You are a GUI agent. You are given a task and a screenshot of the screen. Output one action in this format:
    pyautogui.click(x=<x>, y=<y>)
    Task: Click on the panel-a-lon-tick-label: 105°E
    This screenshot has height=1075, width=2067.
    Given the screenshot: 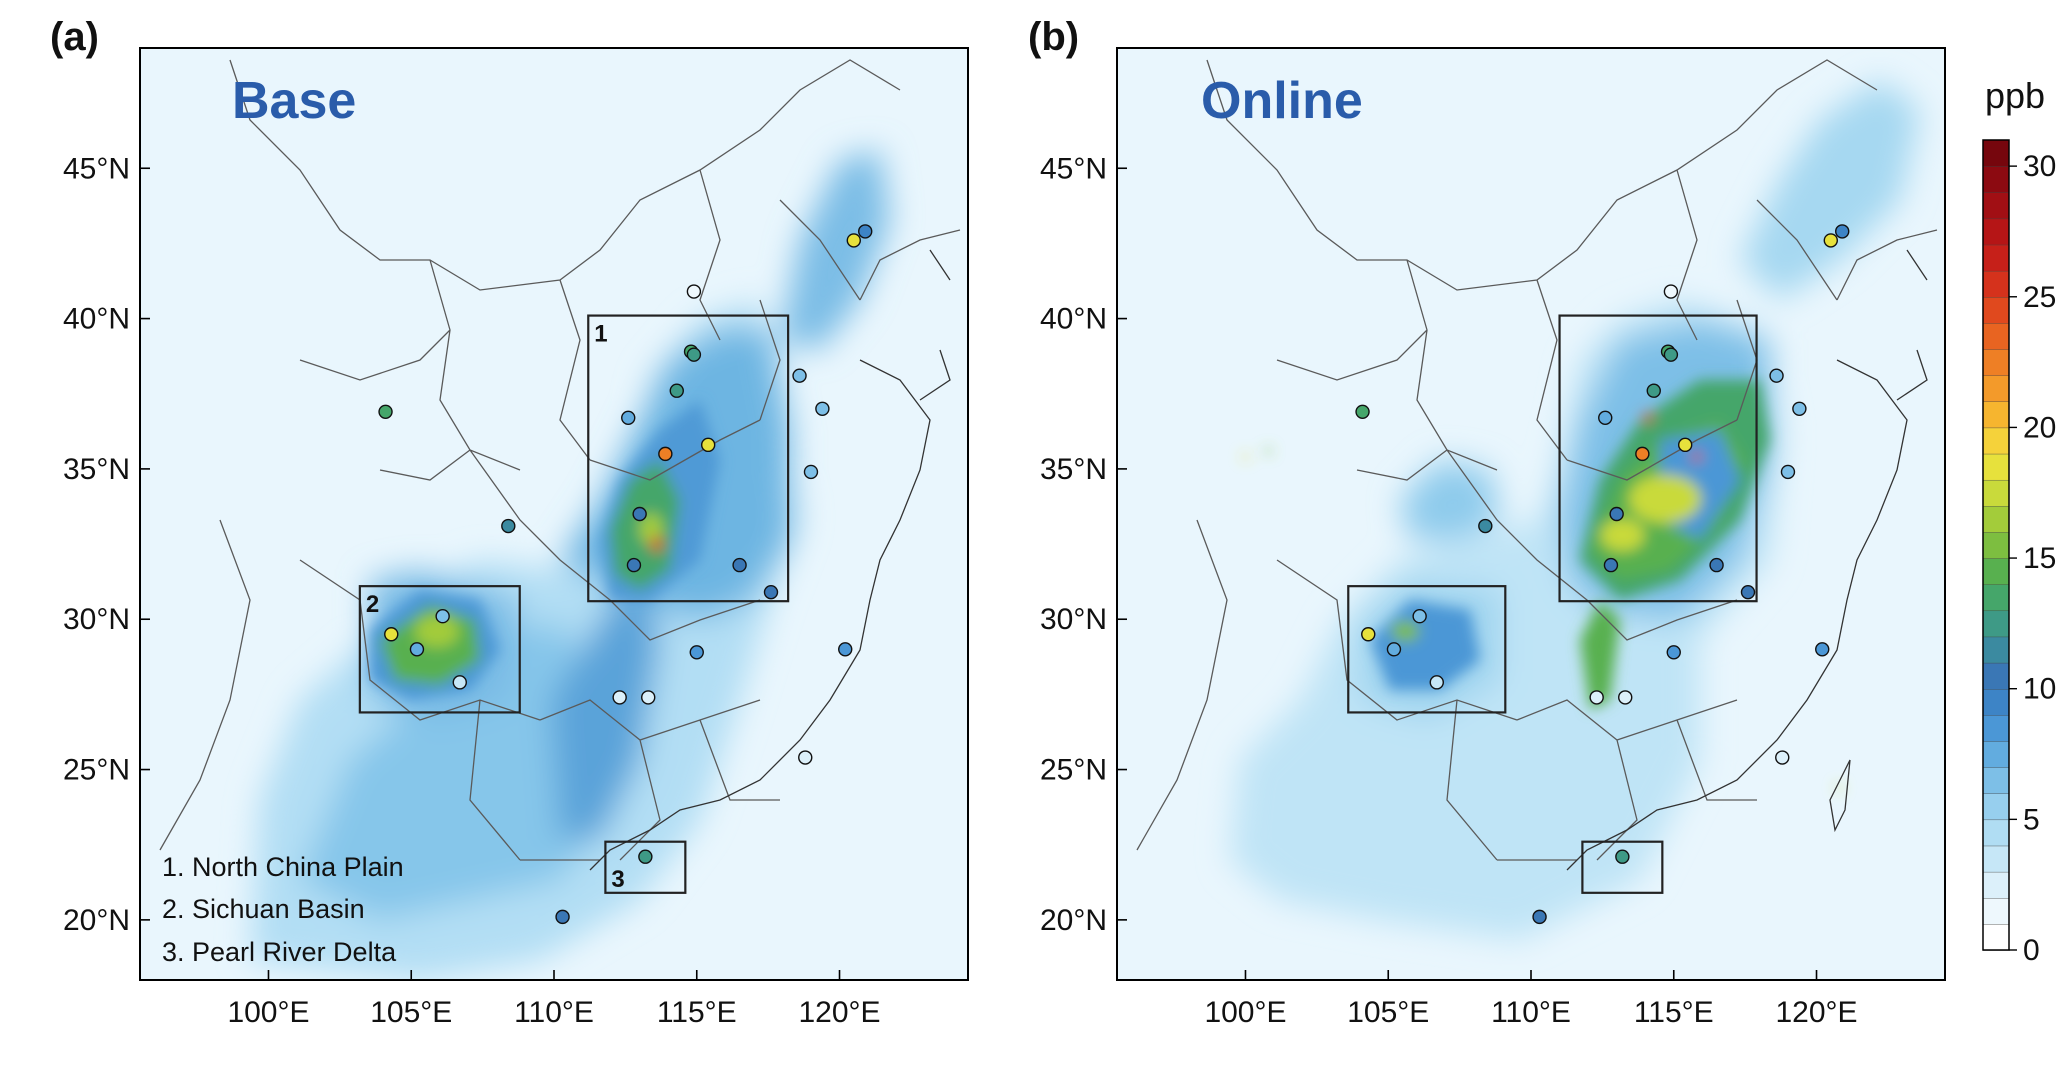 What is the action you would take?
    pyautogui.click(x=411, y=1012)
    